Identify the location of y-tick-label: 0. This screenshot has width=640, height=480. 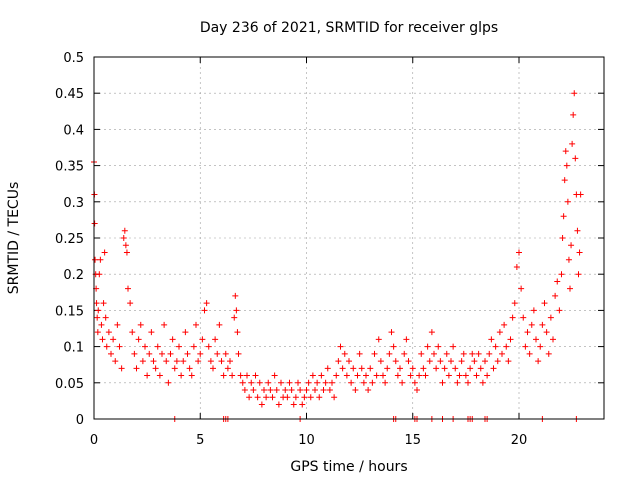
(80, 420).